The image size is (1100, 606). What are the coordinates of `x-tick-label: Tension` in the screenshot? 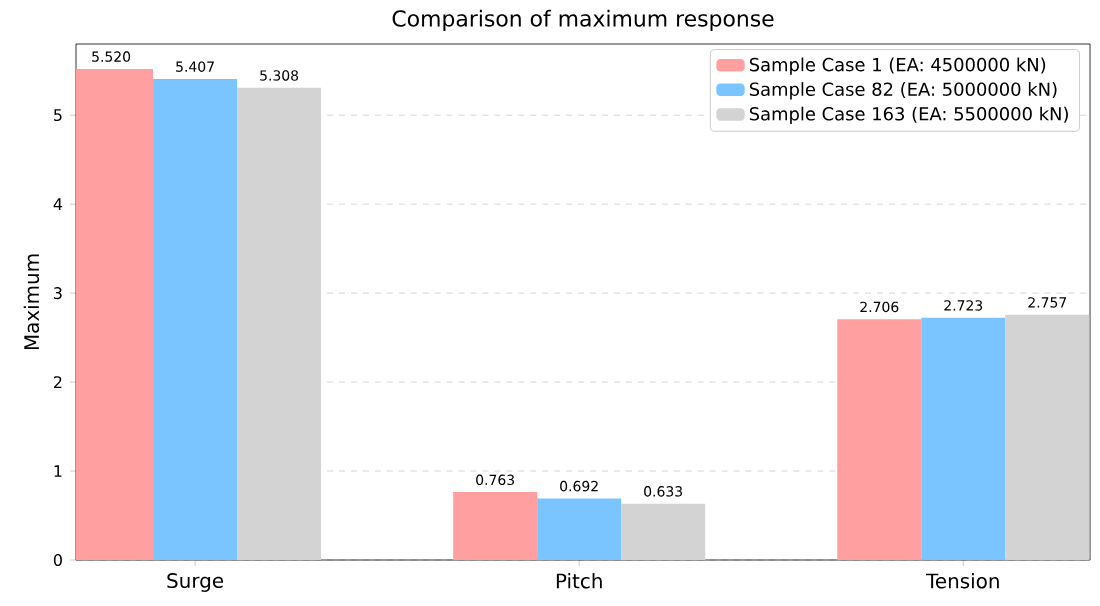 It's located at (962, 581).